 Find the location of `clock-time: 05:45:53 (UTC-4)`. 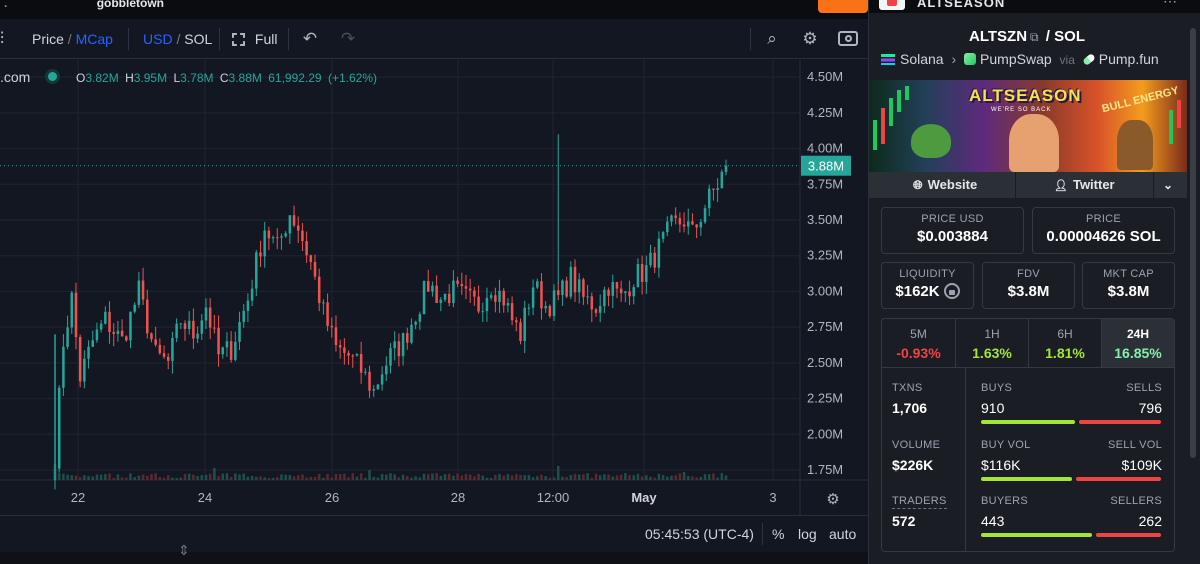

clock-time: 05:45:53 (UTC-4) is located at coordinates (699, 534).